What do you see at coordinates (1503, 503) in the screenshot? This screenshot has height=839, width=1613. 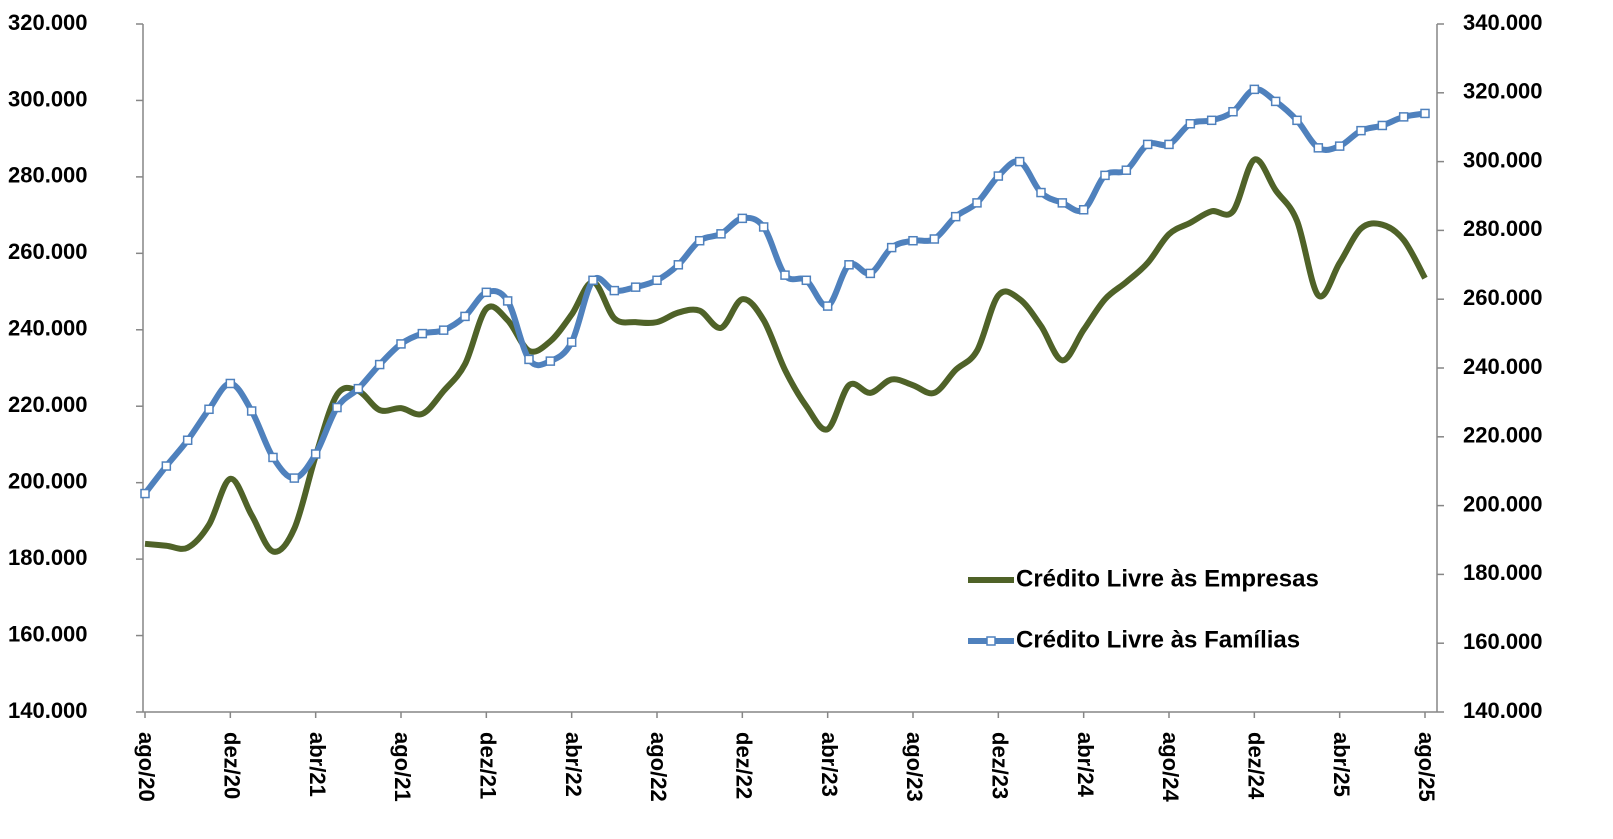 I see `y2-tick-label: 200.000` at bounding box center [1503, 503].